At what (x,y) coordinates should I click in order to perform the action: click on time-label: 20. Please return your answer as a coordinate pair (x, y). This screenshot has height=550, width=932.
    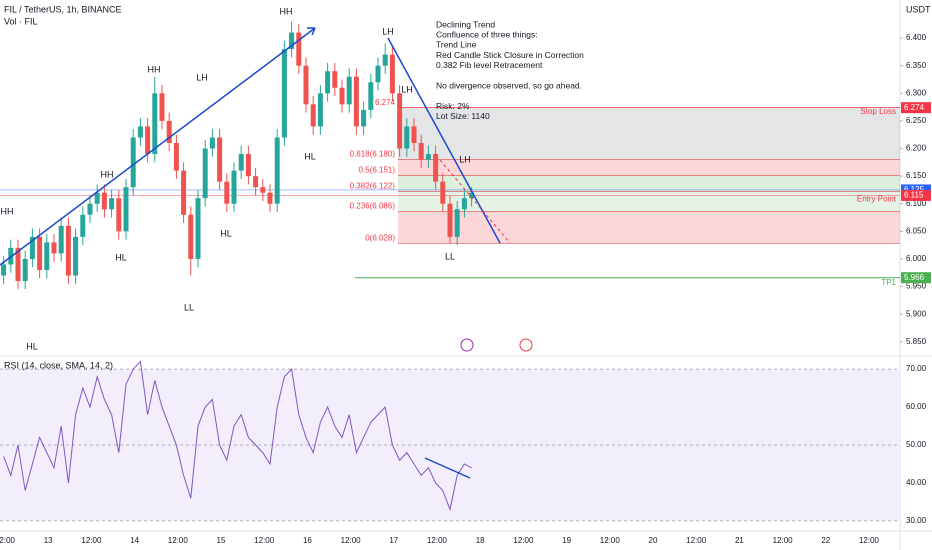
    Looking at the image, I should click on (653, 540).